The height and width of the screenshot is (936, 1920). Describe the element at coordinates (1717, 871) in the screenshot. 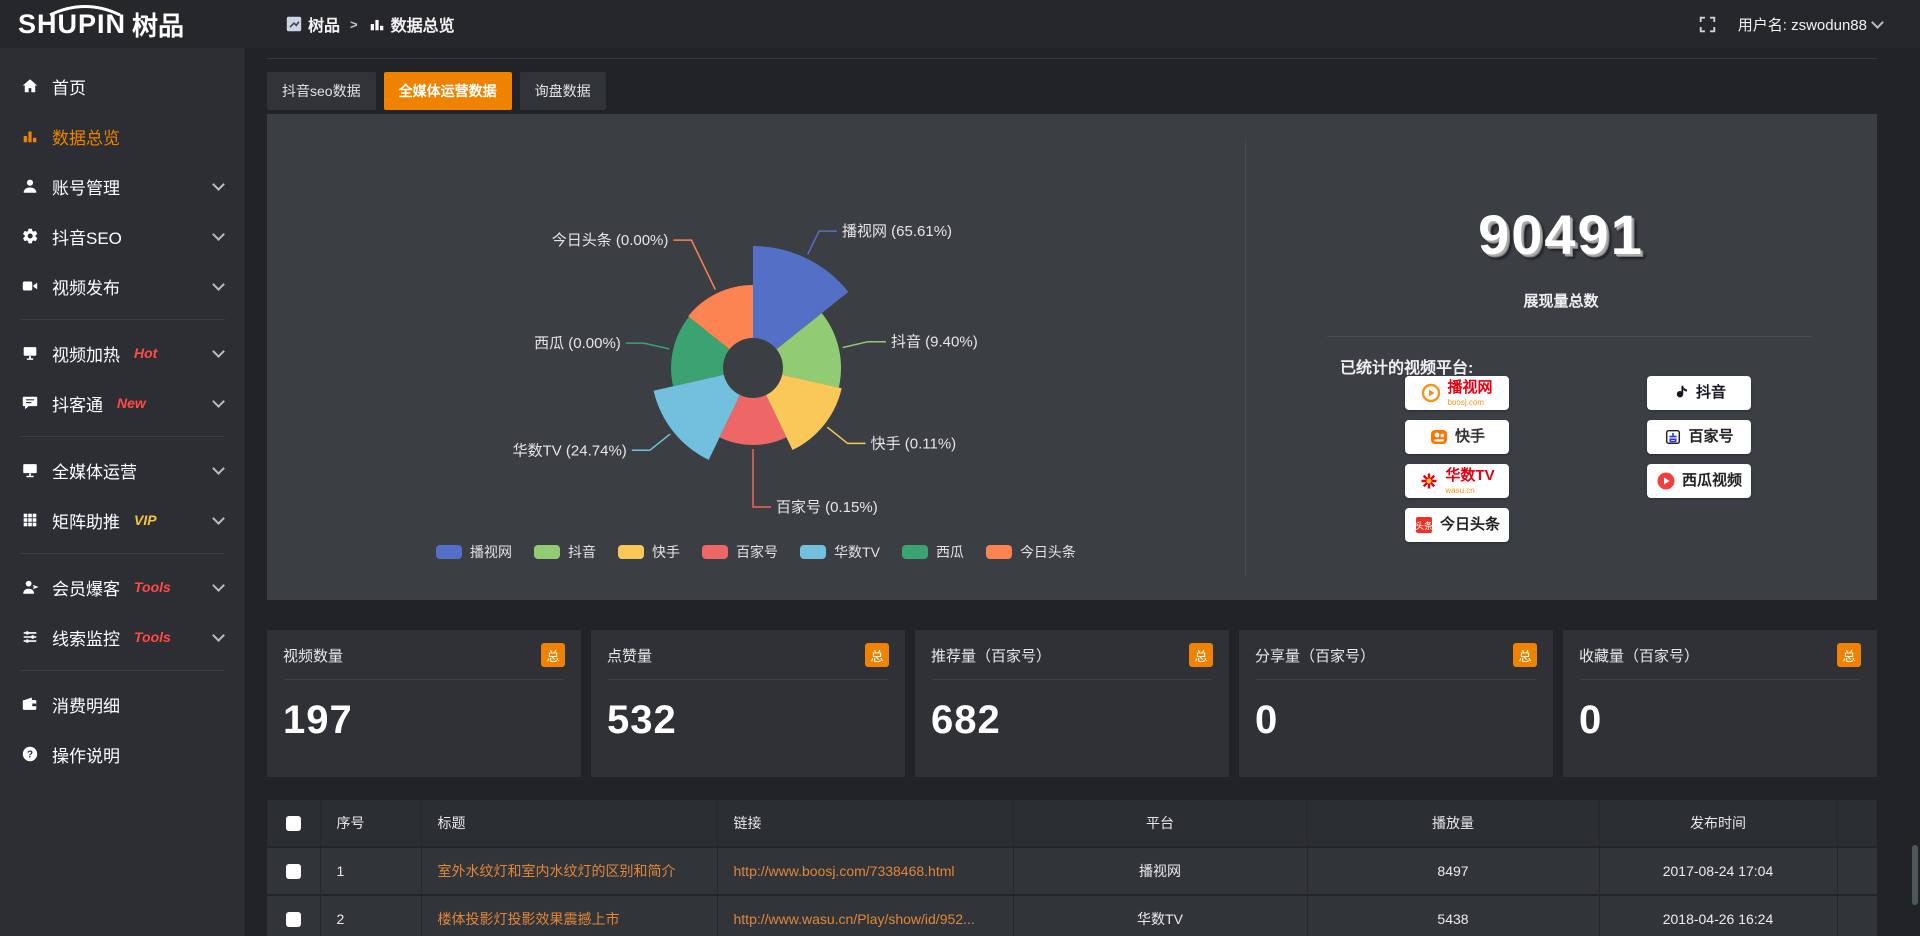

I see `cell-time: 2017-08-24 17:04` at that location.